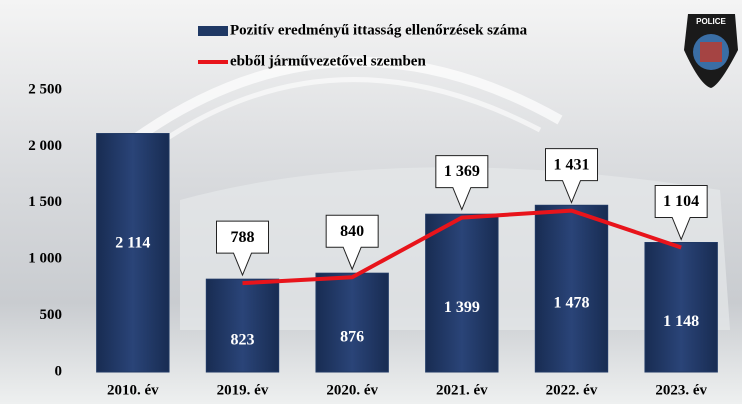 Image resolution: width=742 pixels, height=404 pixels. What do you see at coordinates (243, 390) in the screenshot?
I see `x-tick-label: 2019. év` at bounding box center [243, 390].